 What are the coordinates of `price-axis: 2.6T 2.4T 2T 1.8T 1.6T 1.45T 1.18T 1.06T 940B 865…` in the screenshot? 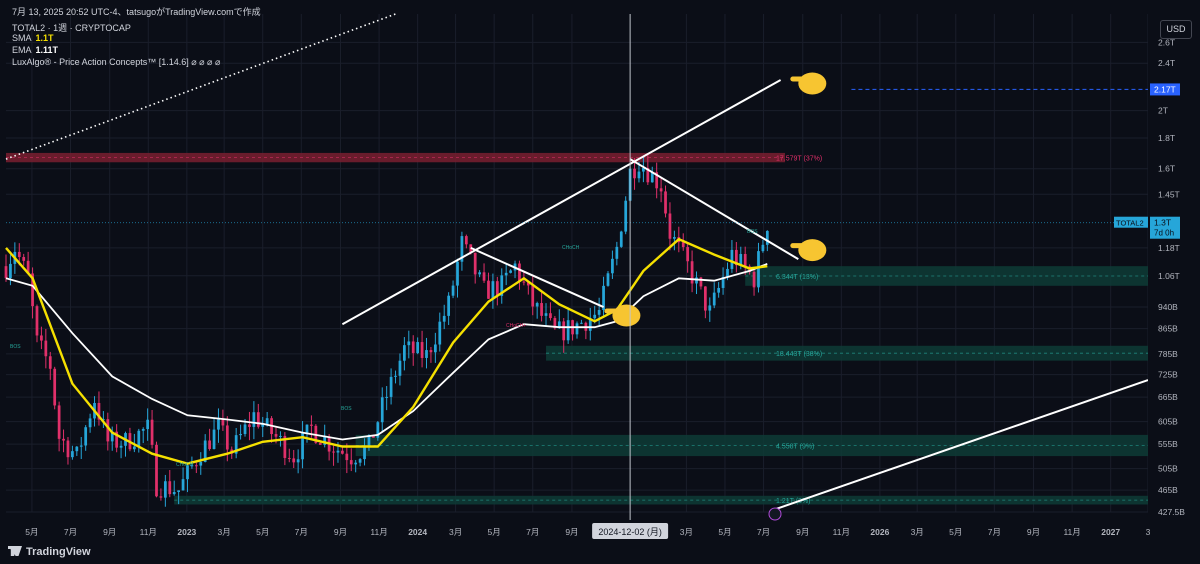 It's located at (1157, 271).